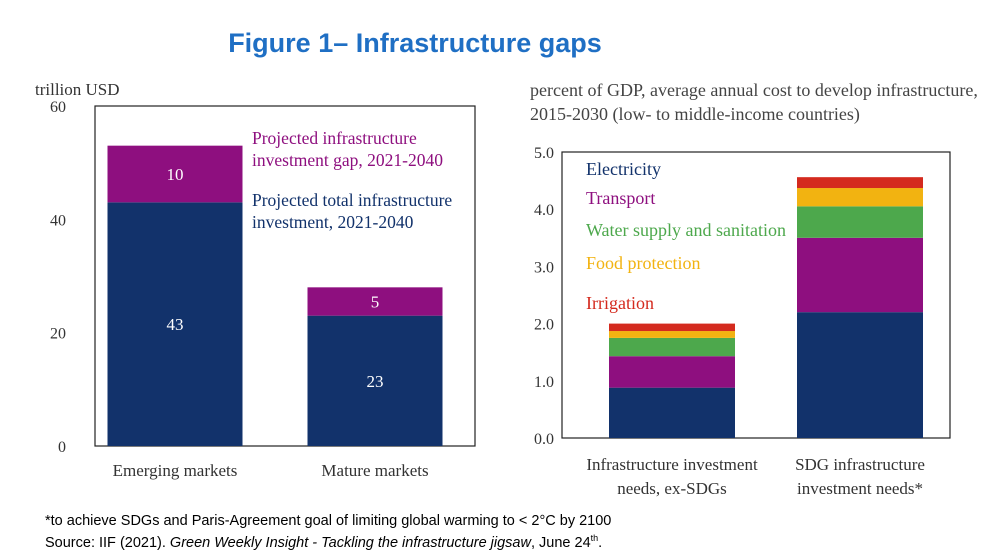 Image resolution: width=1000 pixels, height=558 pixels. Describe the element at coordinates (860, 476) in the screenshot. I see `right-x-category-label: SDG infrastructure investment needs*` at that location.